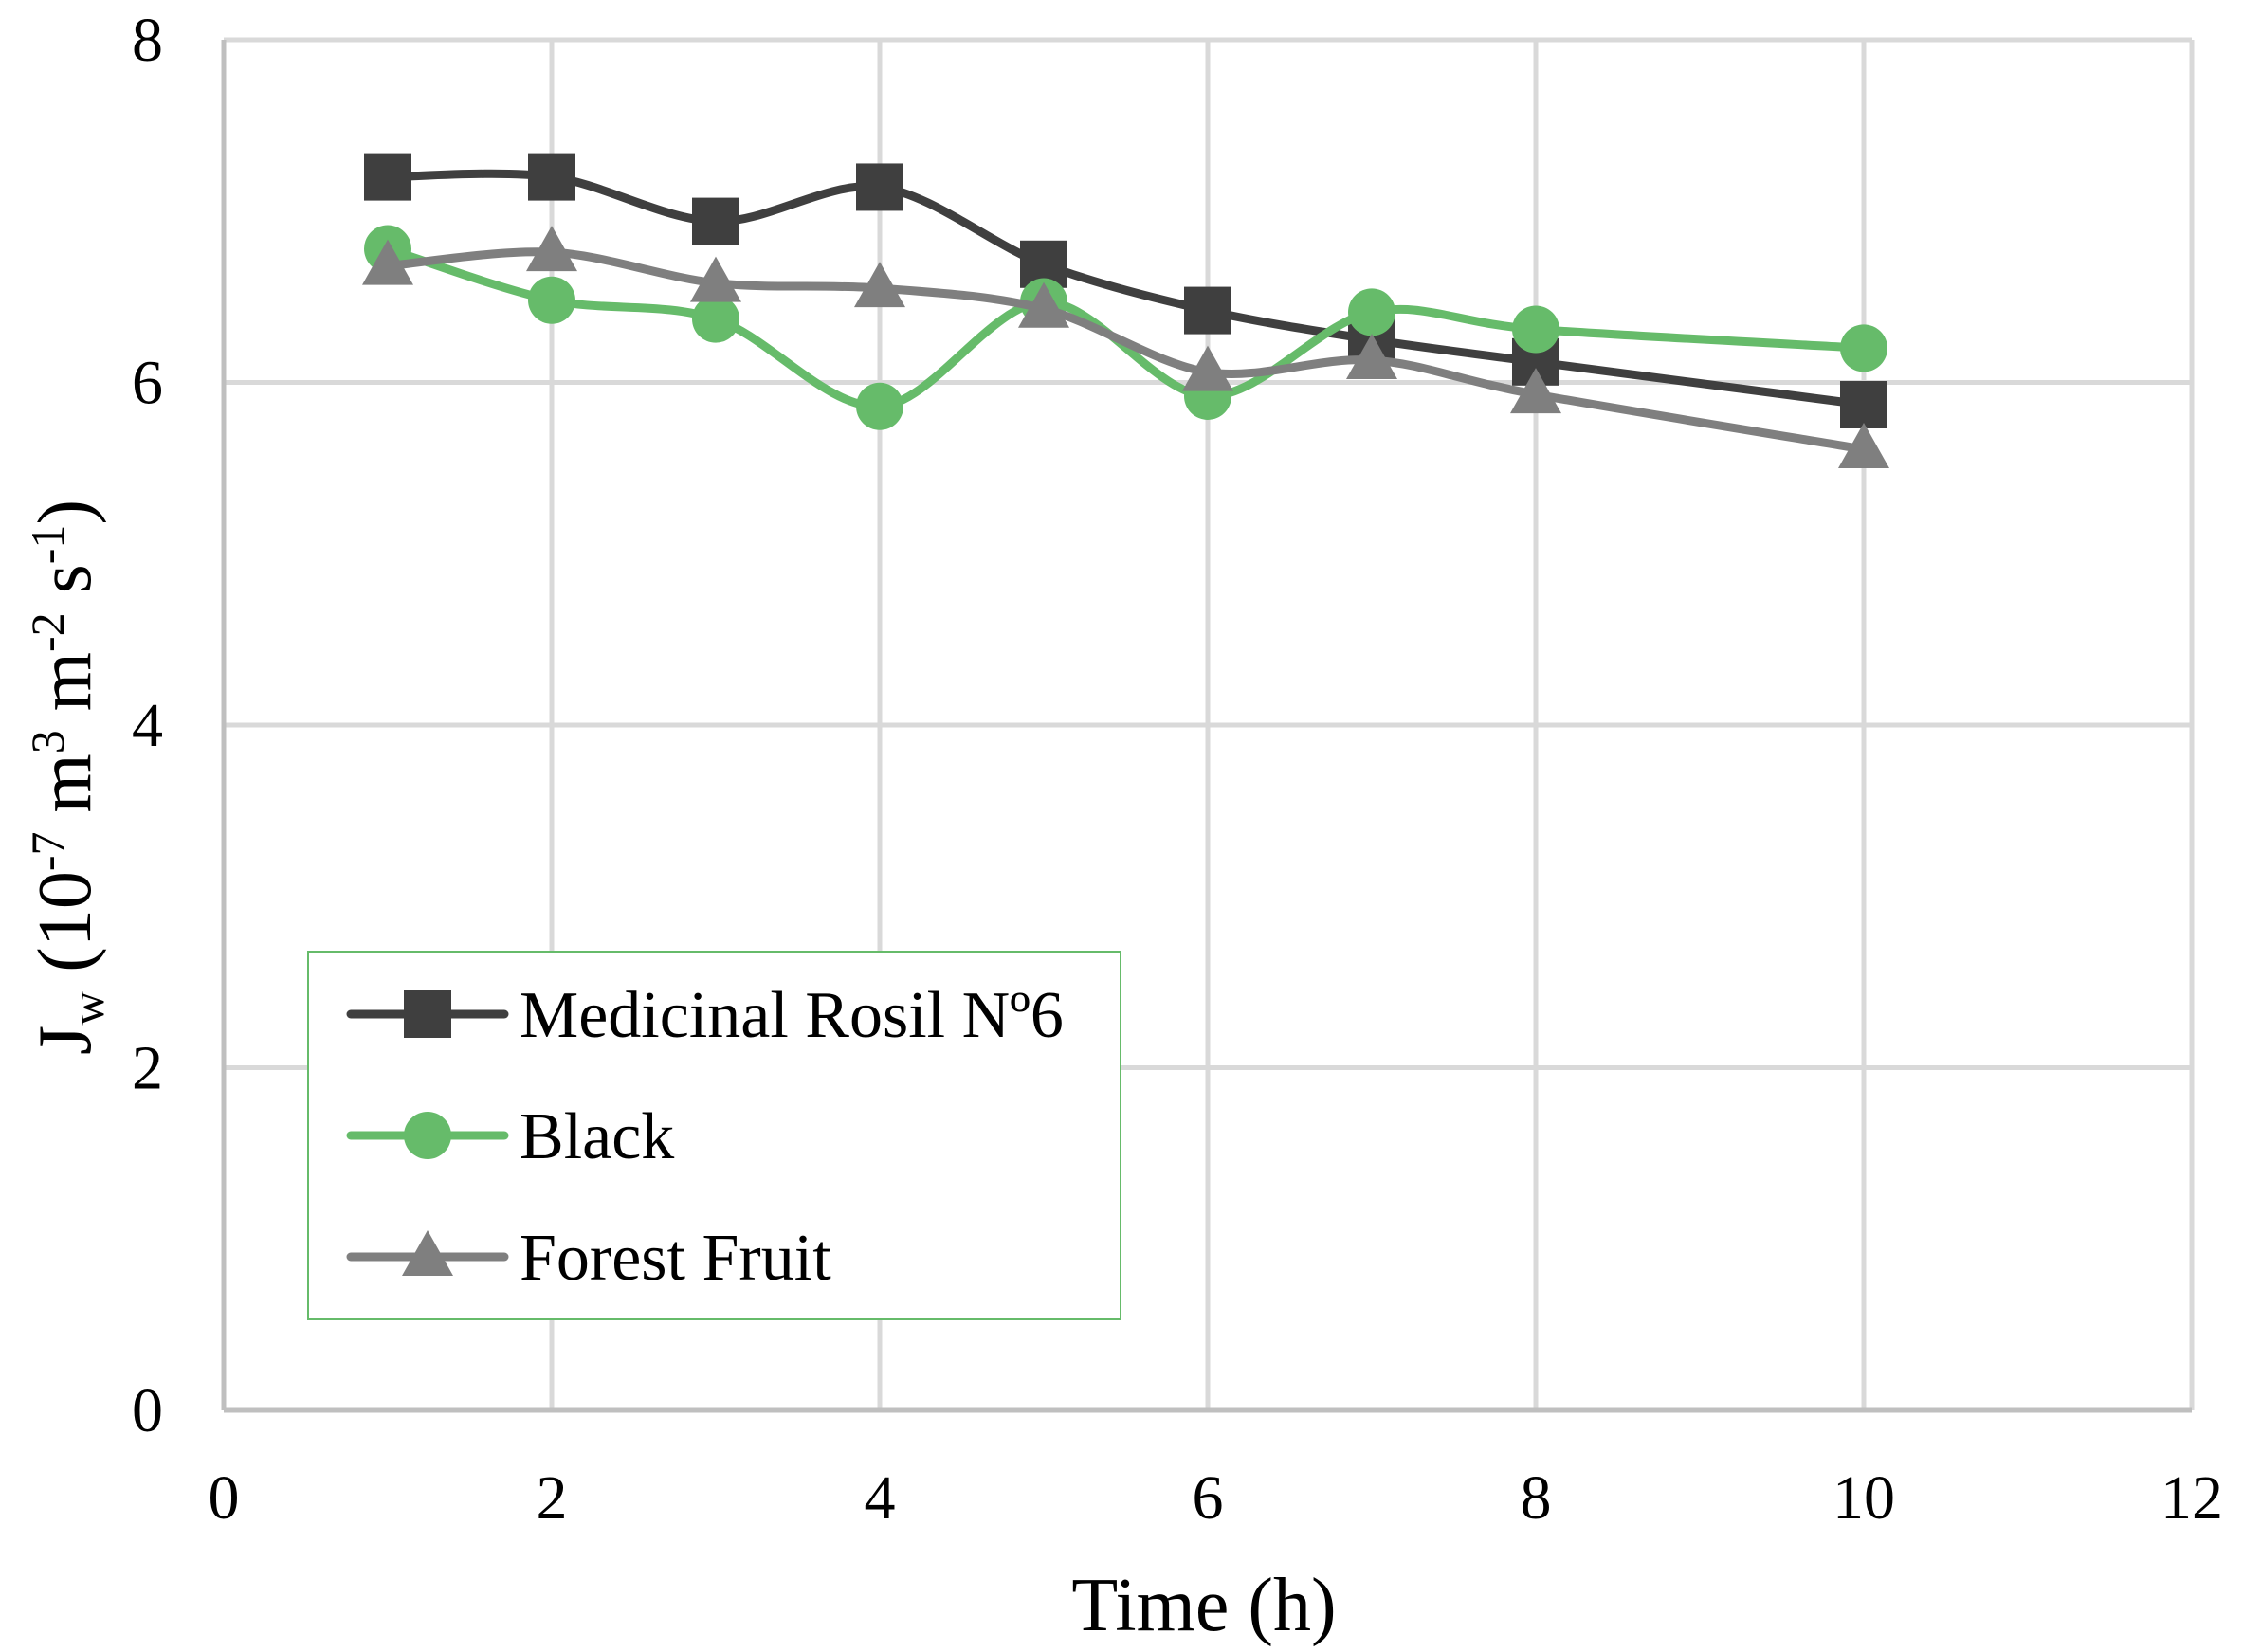  I want to click on series-forest-fruit, so click(1125, 347).